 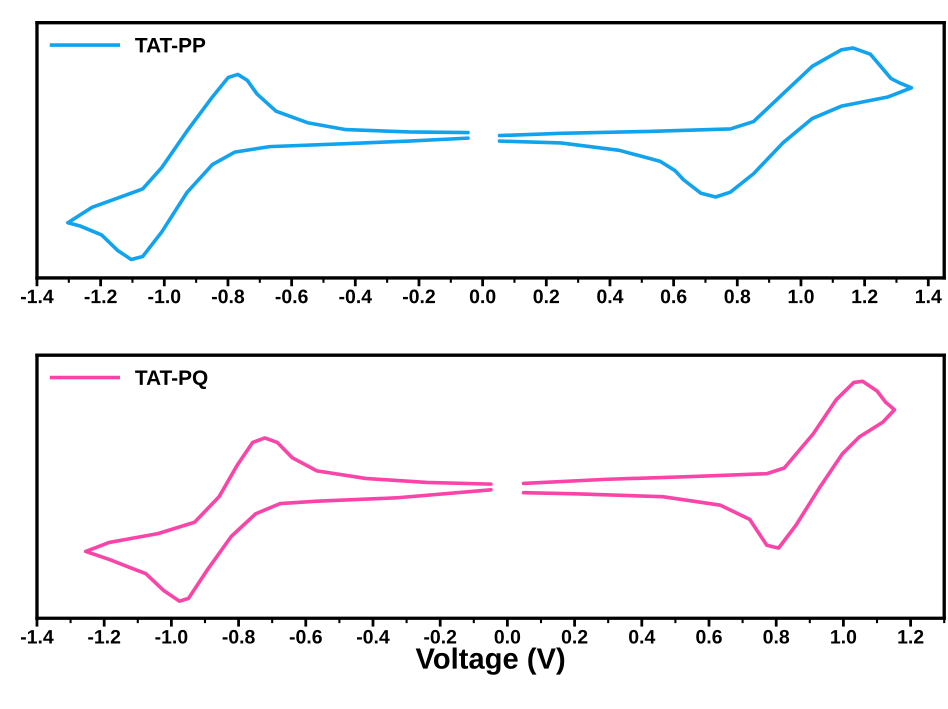 What do you see at coordinates (171, 379) in the screenshot?
I see `legend-label: TAT-PQ` at bounding box center [171, 379].